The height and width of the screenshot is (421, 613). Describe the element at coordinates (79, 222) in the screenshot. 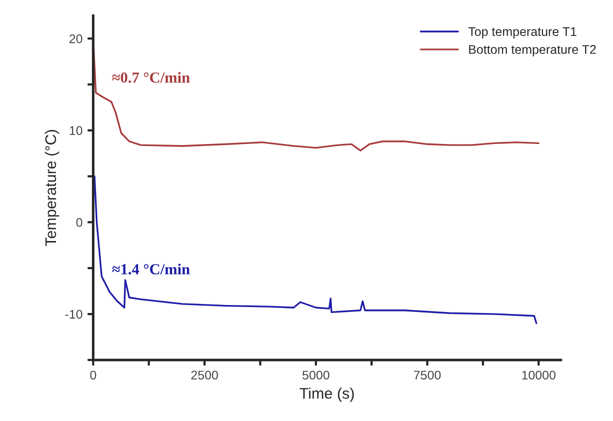

I see `y-tick-label: 0` at that location.